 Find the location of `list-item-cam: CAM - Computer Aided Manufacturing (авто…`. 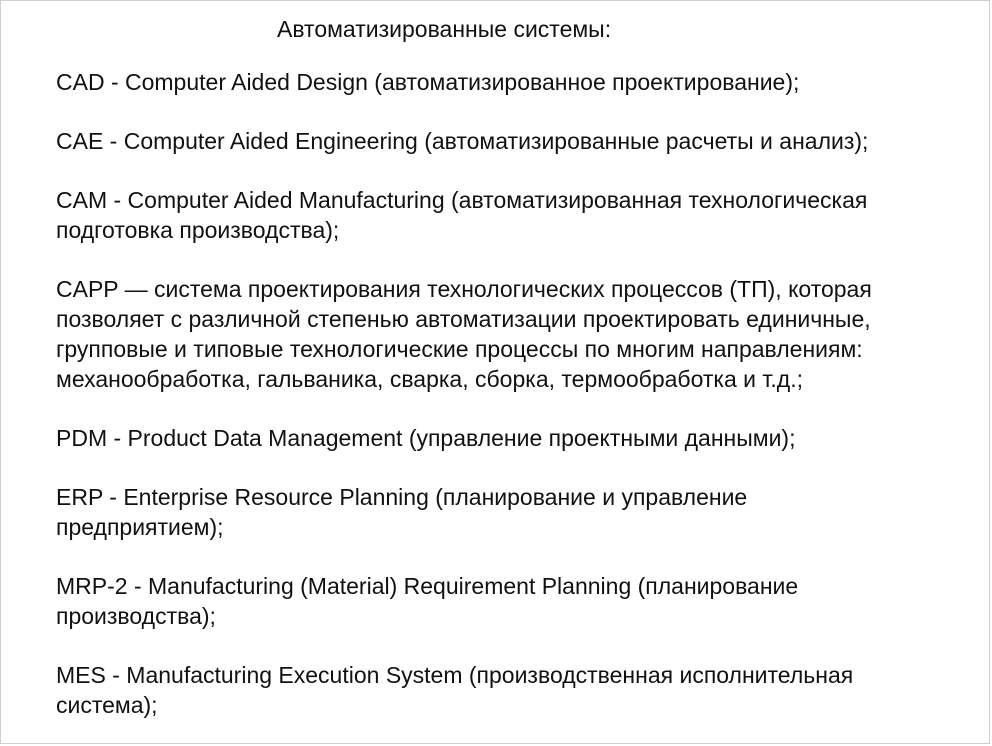

list-item-cam: CAM - Computer Aided Manufacturing (авто… is located at coordinates (462, 215).